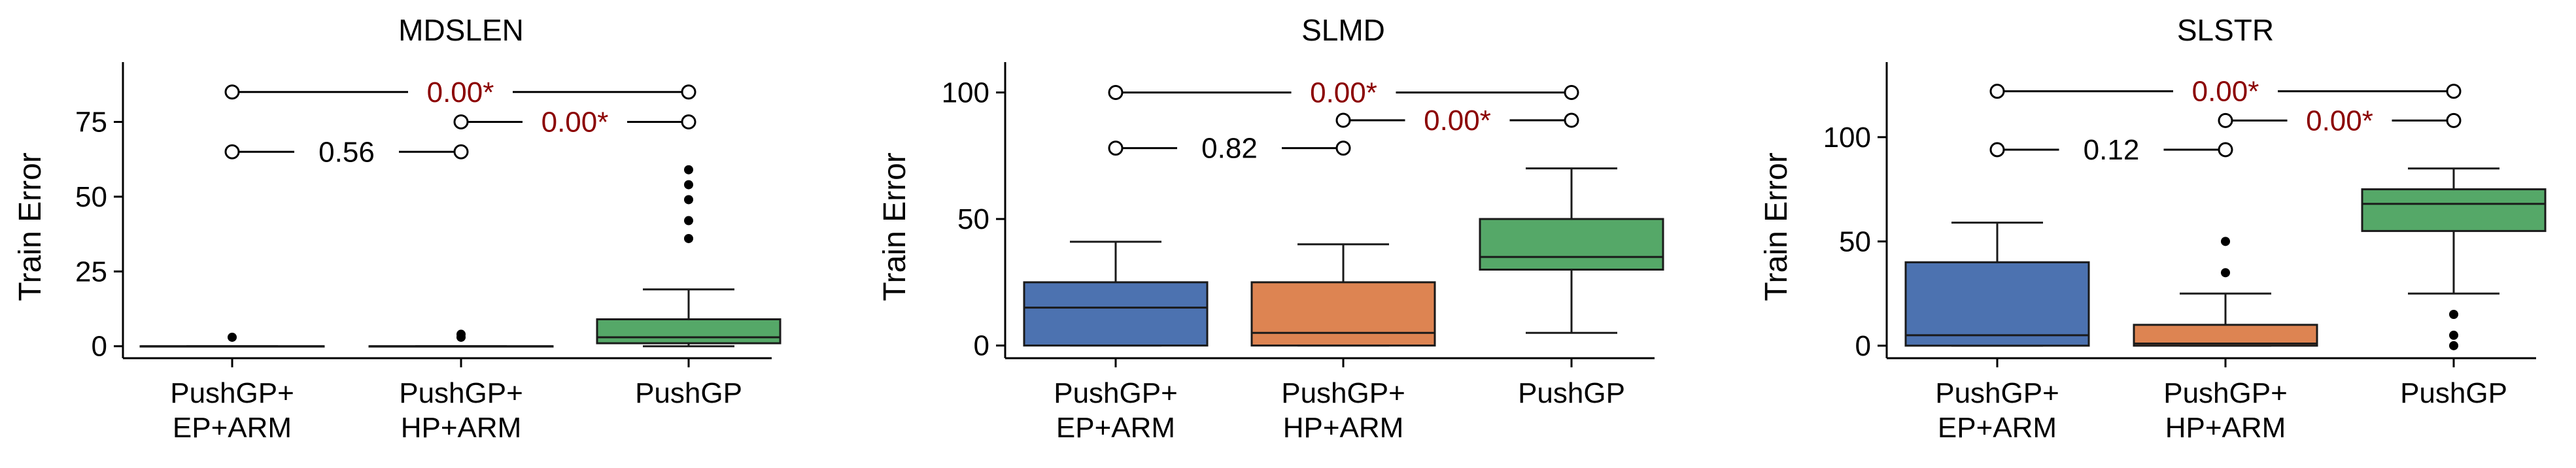  What do you see at coordinates (347, 152) in the screenshot?
I see `p-value-label: 0.56` at bounding box center [347, 152].